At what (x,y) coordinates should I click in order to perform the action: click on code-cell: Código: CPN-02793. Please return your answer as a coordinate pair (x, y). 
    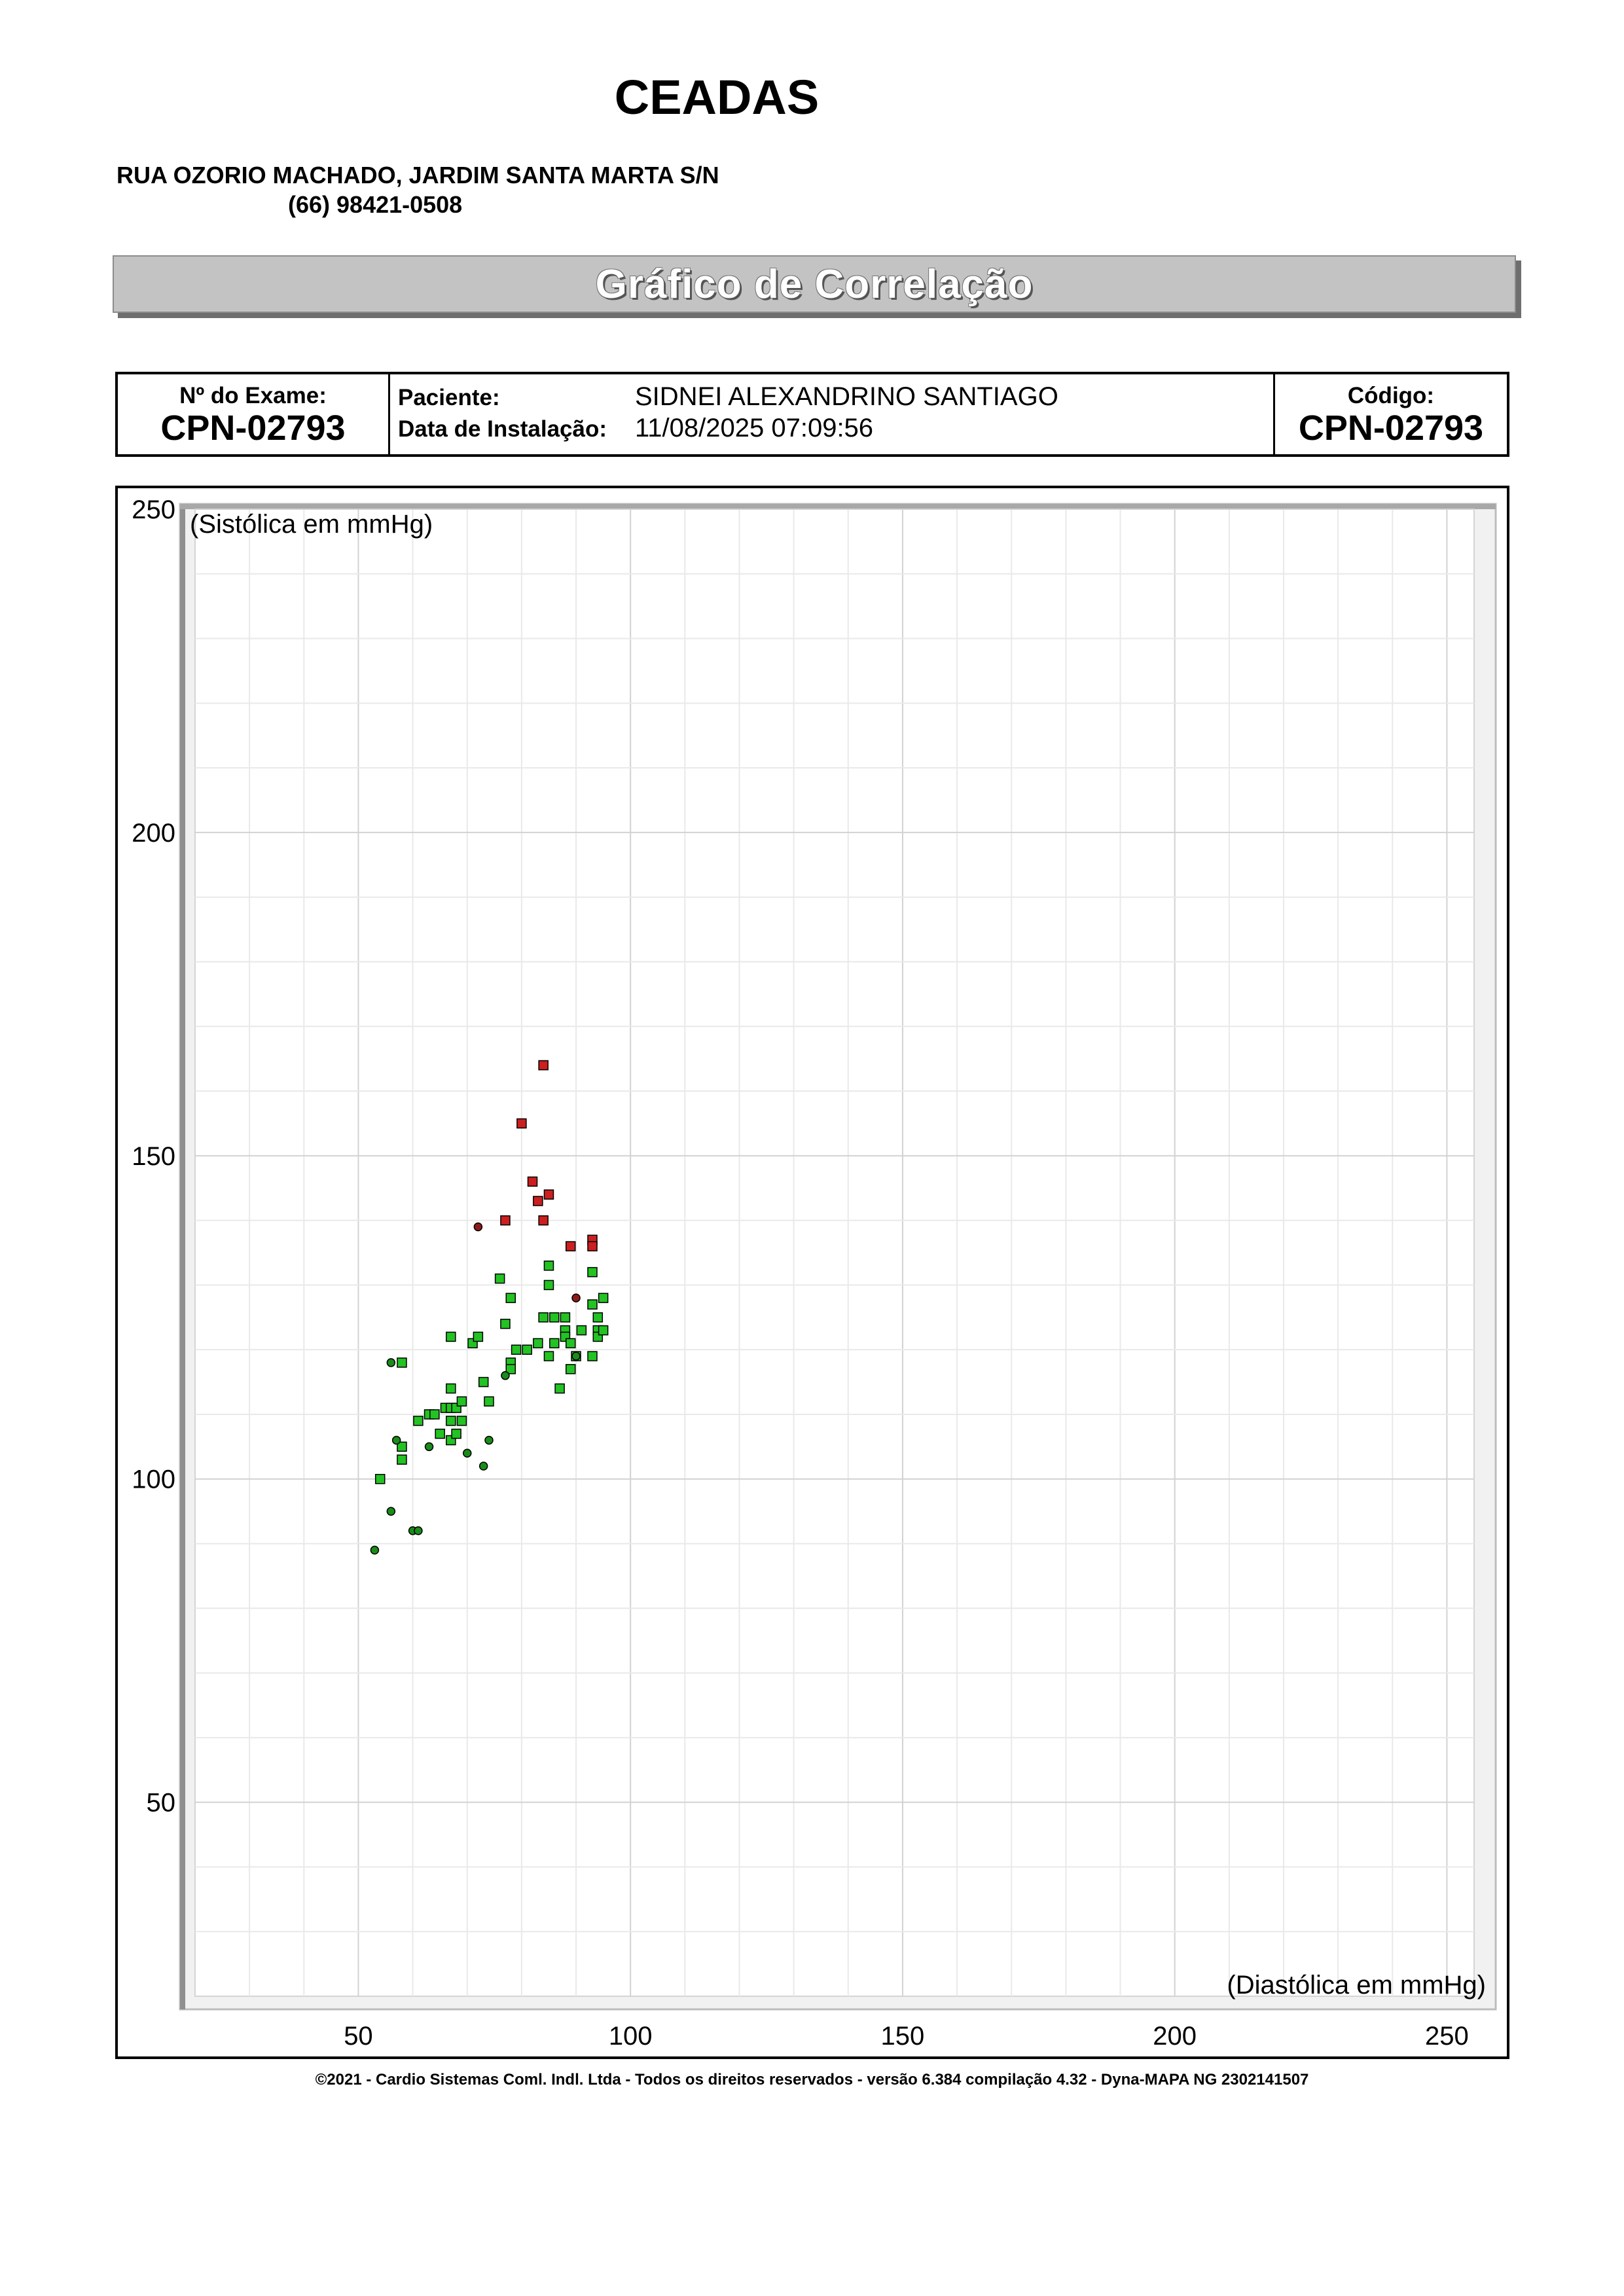
    Looking at the image, I should click on (1391, 414).